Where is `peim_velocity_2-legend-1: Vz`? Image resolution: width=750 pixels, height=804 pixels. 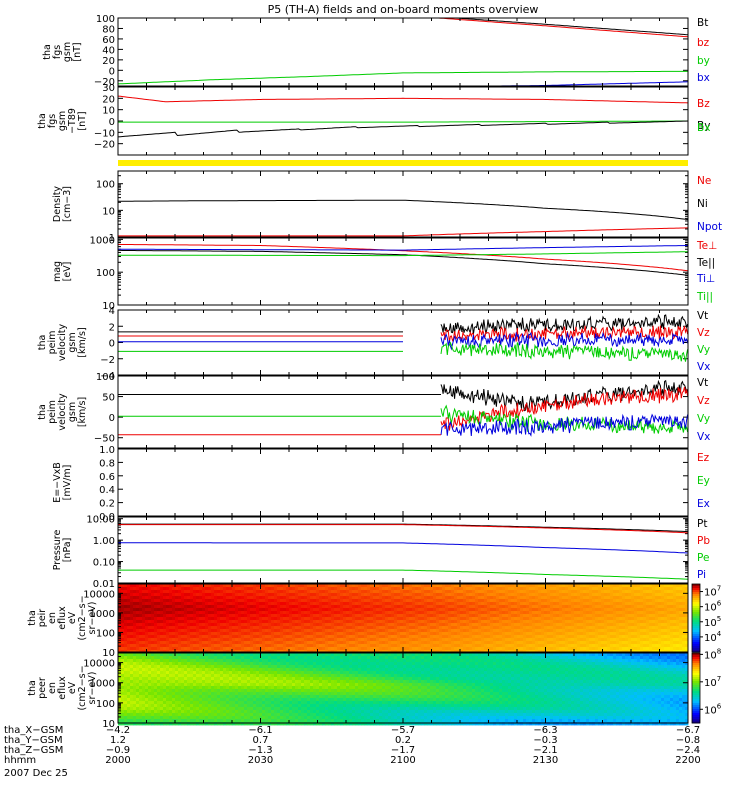
peim_velocity_2-legend-1: Vz is located at coordinates (703, 401).